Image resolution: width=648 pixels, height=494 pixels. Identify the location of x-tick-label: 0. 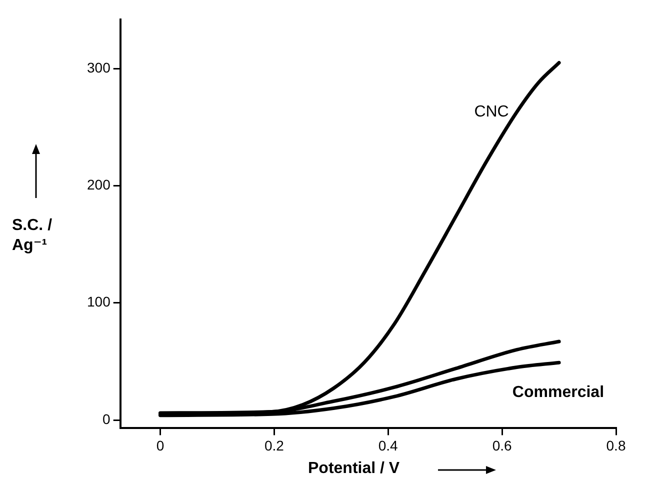
(160, 445).